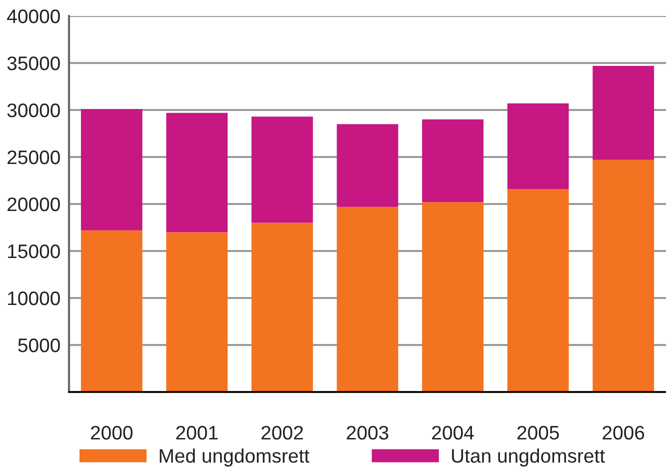 The width and height of the screenshot is (666, 470). Describe the element at coordinates (453, 433) in the screenshot. I see `x-tick-label: 2004` at that location.